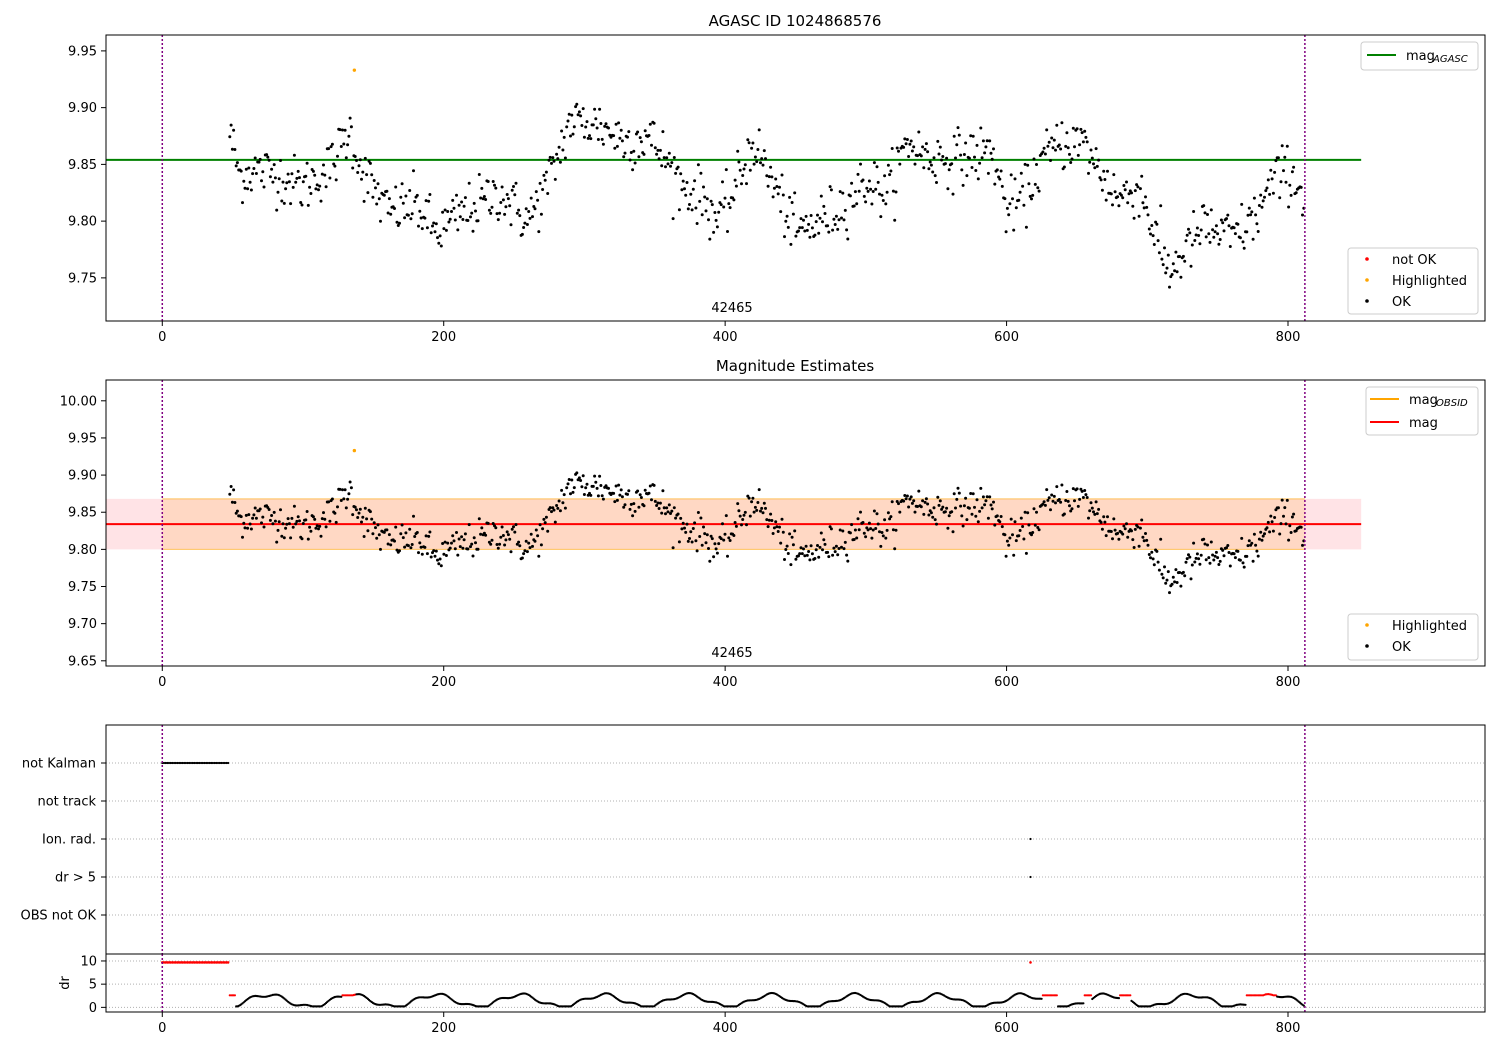  What do you see at coordinates (82, 624) in the screenshot?
I see `y-tick-label: 9.70` at bounding box center [82, 624].